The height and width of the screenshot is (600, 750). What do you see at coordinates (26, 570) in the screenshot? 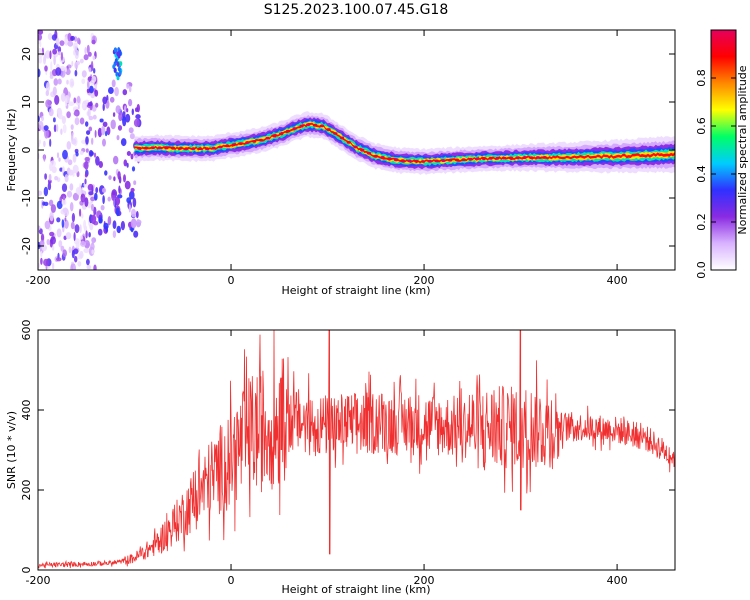
I see `snr-ytick-label: 0` at bounding box center [26, 570].